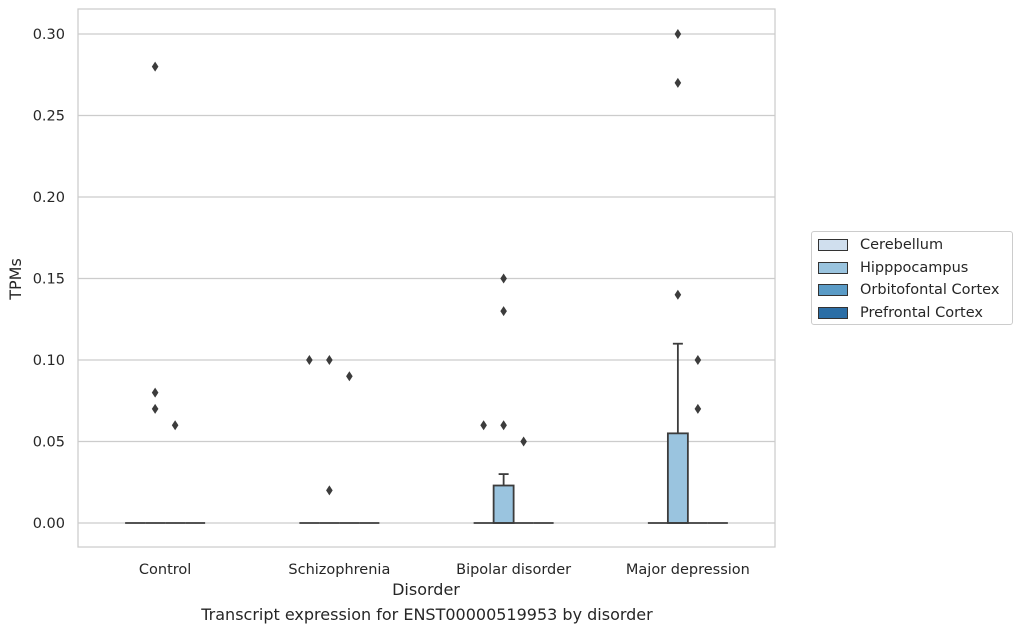 This screenshot has height=634, width=1023. What do you see at coordinates (49, 361) in the screenshot?
I see `y-tick-label: 0.10` at bounding box center [49, 361].